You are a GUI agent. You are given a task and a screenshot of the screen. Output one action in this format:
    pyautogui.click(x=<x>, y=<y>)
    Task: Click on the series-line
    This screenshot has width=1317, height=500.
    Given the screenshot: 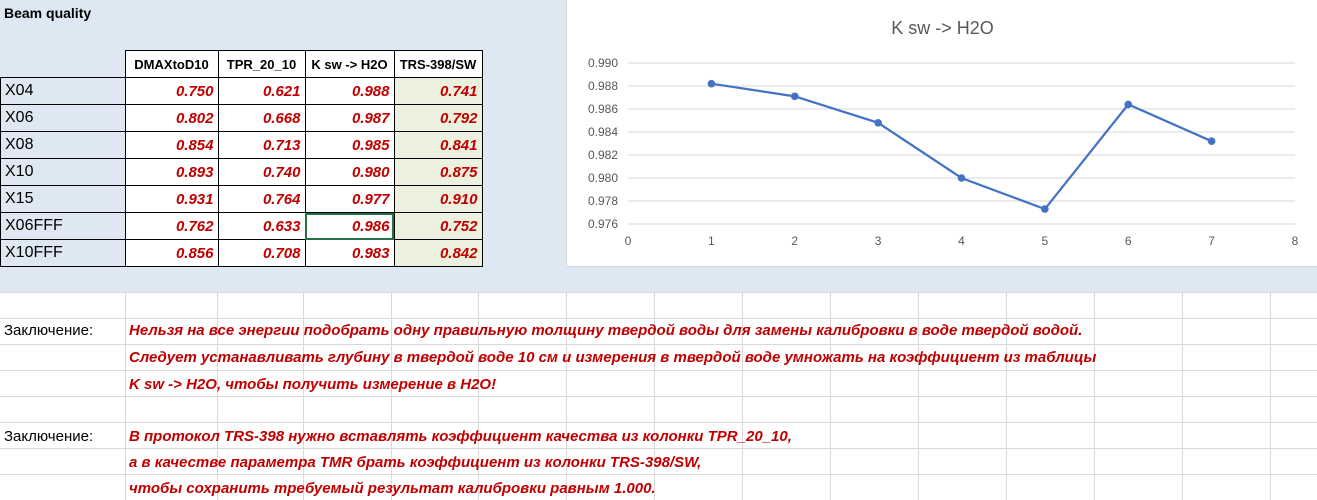 What is the action you would take?
    pyautogui.click(x=962, y=146)
    